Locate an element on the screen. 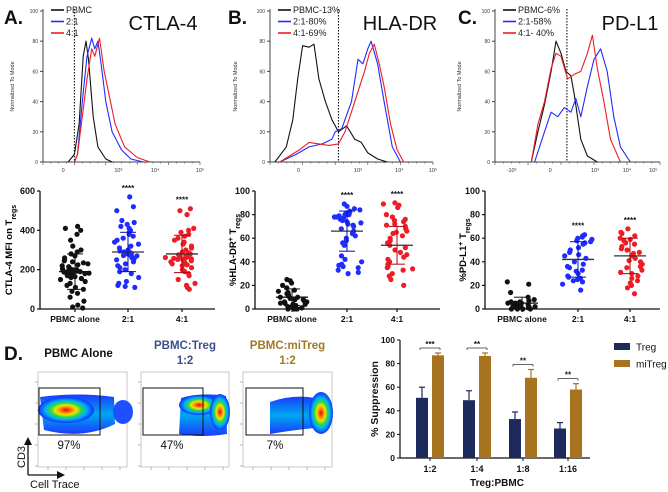  density-region is located at coordinates (292, 415).